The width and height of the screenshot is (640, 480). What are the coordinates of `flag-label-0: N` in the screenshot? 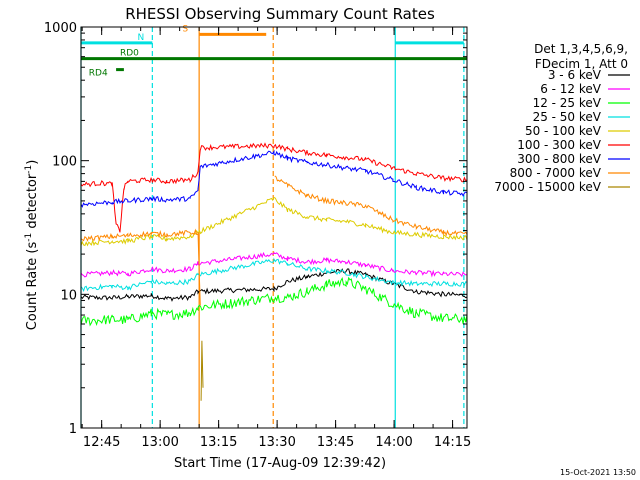 It's located at (141, 38).